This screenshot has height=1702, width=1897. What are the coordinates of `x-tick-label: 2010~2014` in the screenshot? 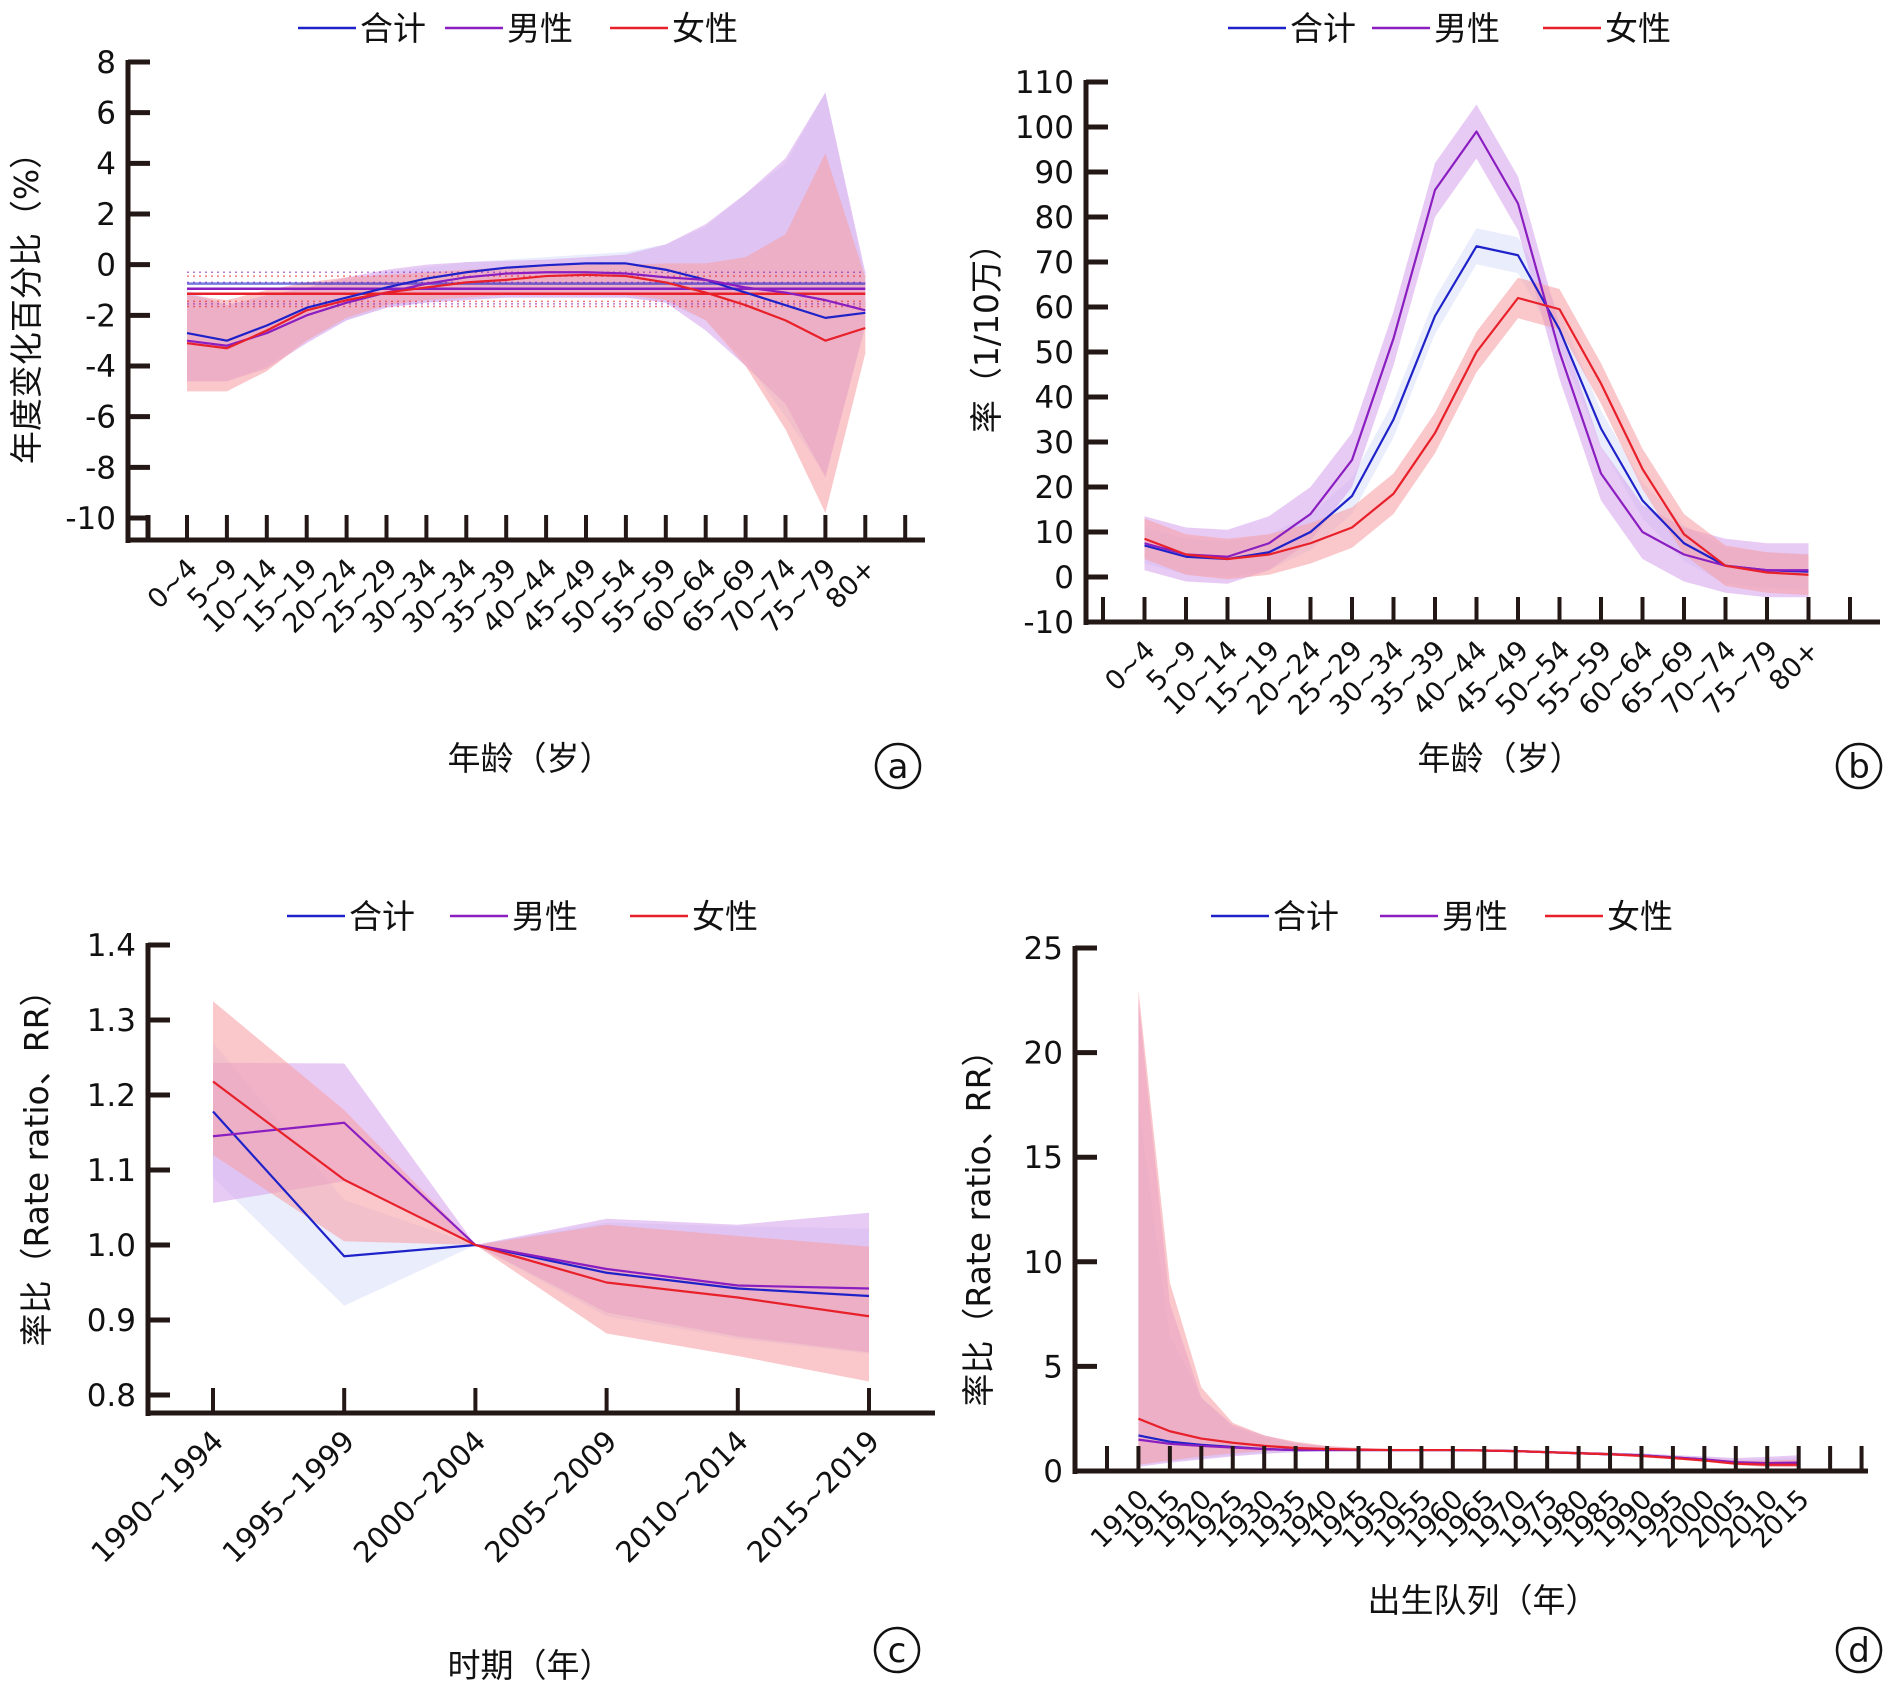 It's located at (682, 1497).